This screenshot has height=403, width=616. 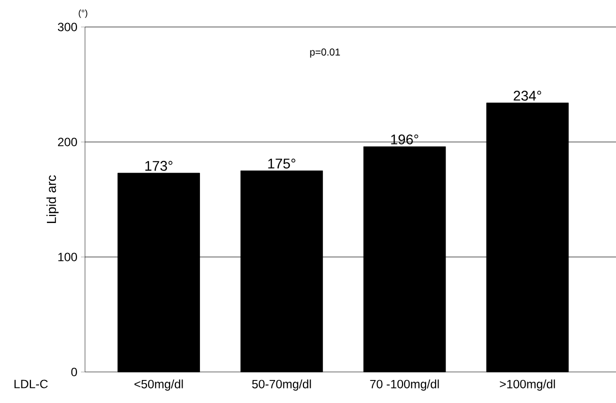 What do you see at coordinates (527, 385) in the screenshot?
I see `x-tick-label: >100mg/dl` at bounding box center [527, 385].